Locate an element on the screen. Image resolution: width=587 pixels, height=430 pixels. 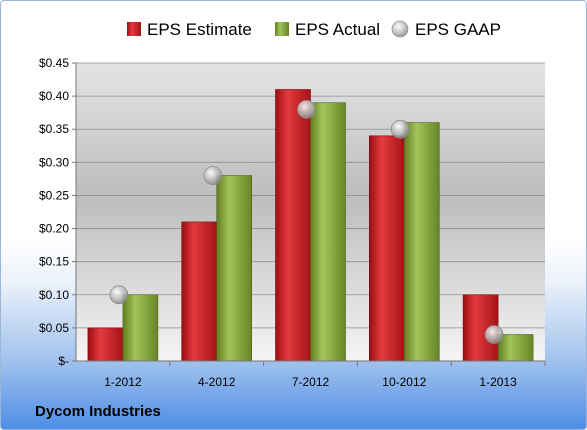
legend-swatch-eps-estimate is located at coordinates (134, 29).